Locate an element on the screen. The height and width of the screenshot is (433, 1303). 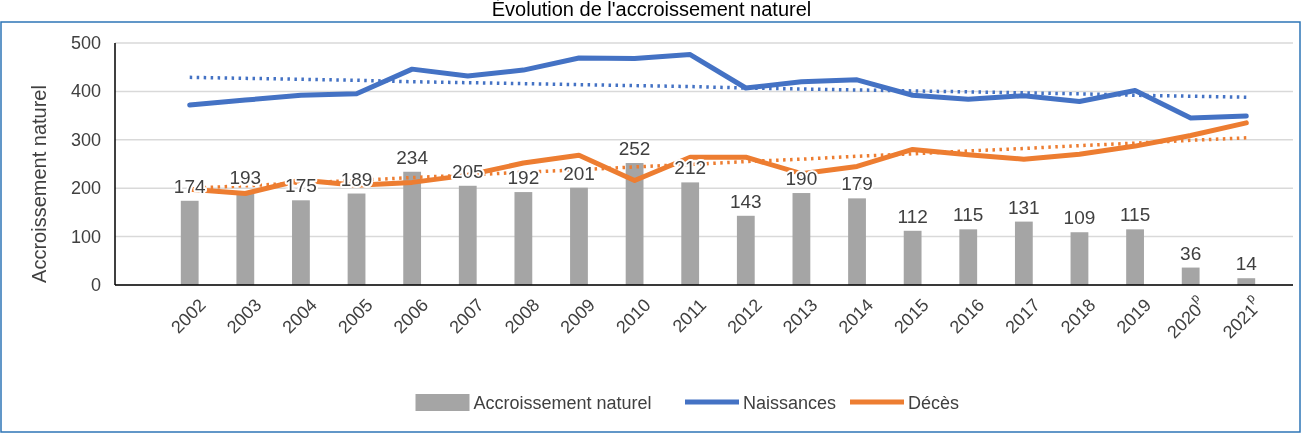
y-tick-label: 500 is located at coordinates (85, 43).